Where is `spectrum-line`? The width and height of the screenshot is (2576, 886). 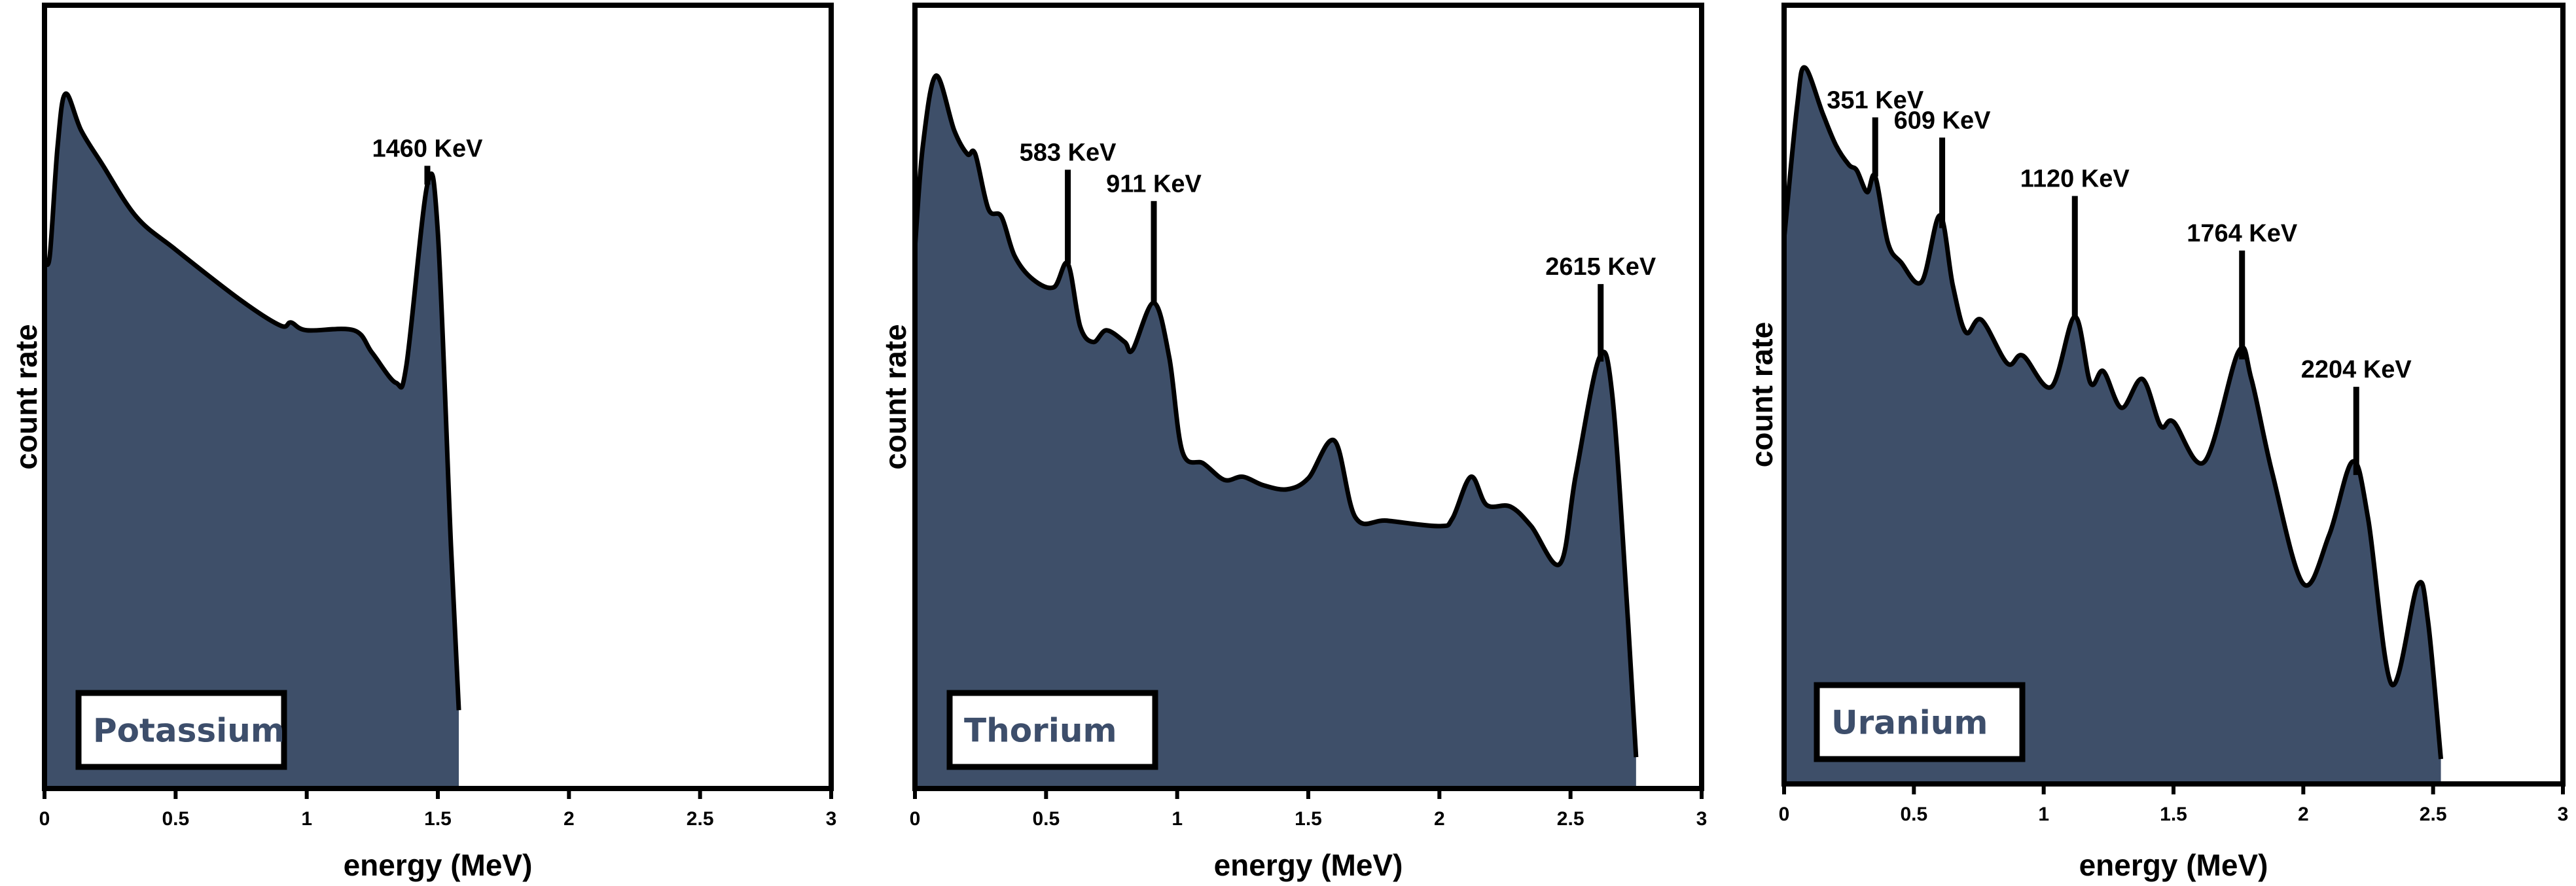
spectrum-line is located at coordinates (251, 401).